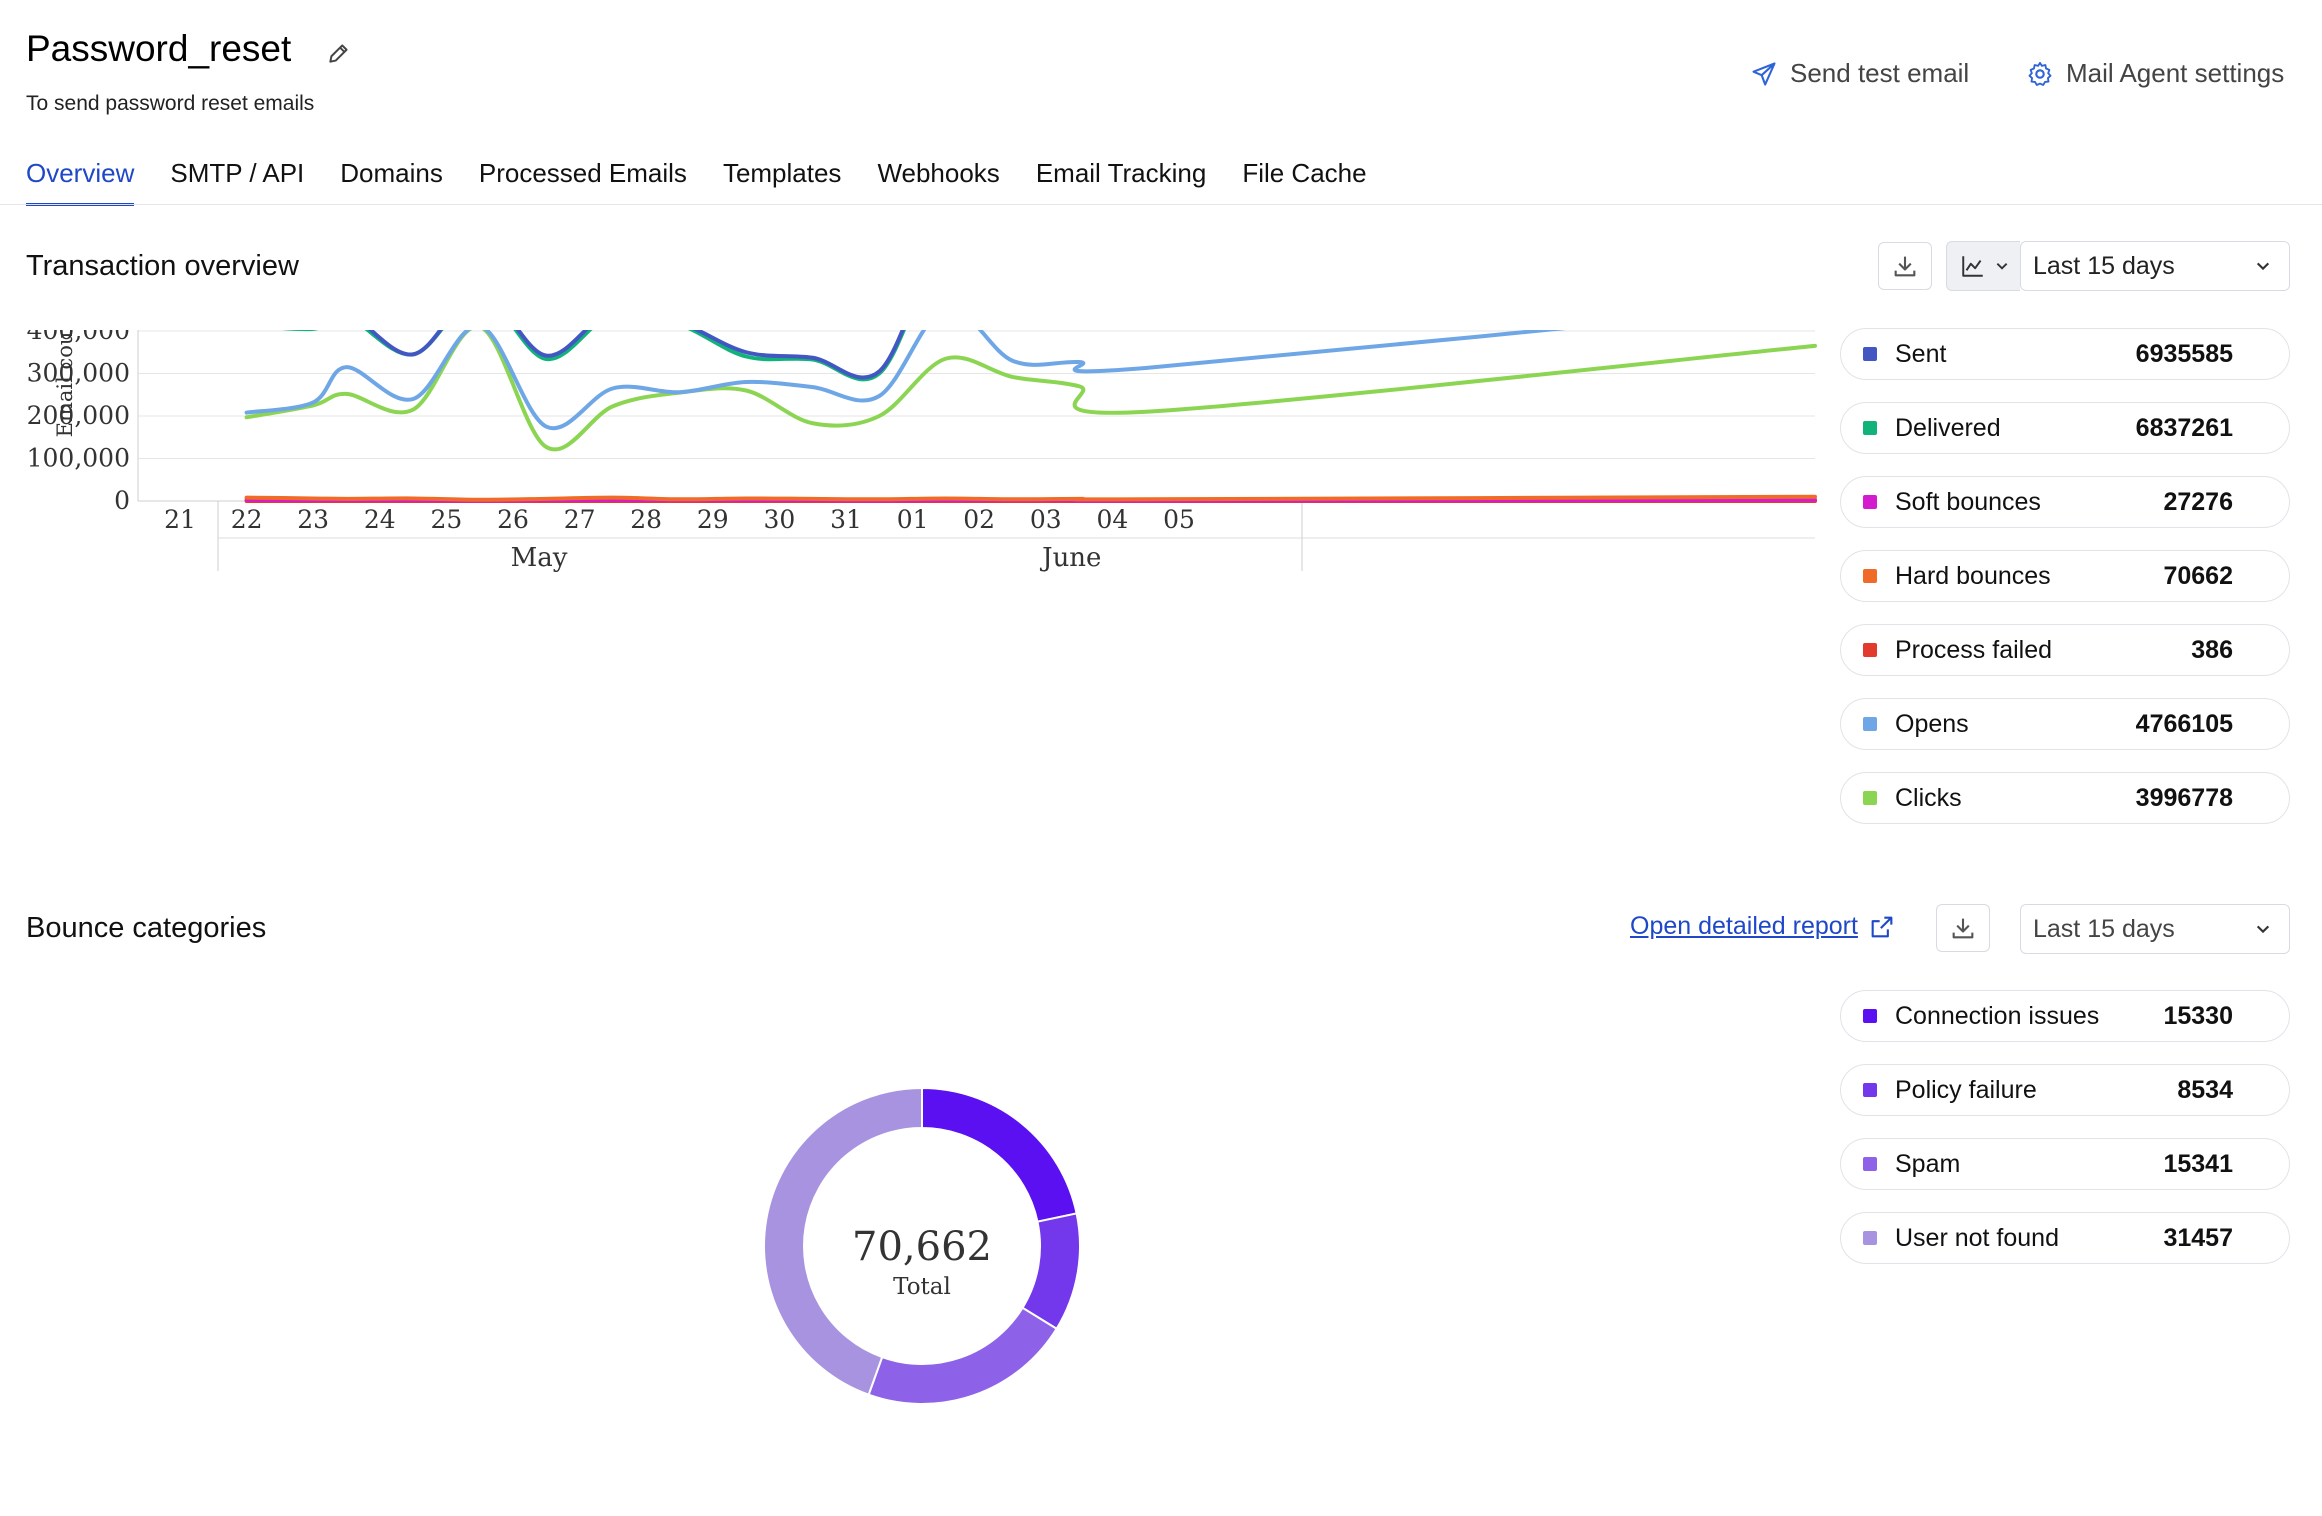 This screenshot has width=2322, height=1516. Describe the element at coordinates (237, 173) in the screenshot. I see `tab-smtp-api: SMTP / API` at that location.